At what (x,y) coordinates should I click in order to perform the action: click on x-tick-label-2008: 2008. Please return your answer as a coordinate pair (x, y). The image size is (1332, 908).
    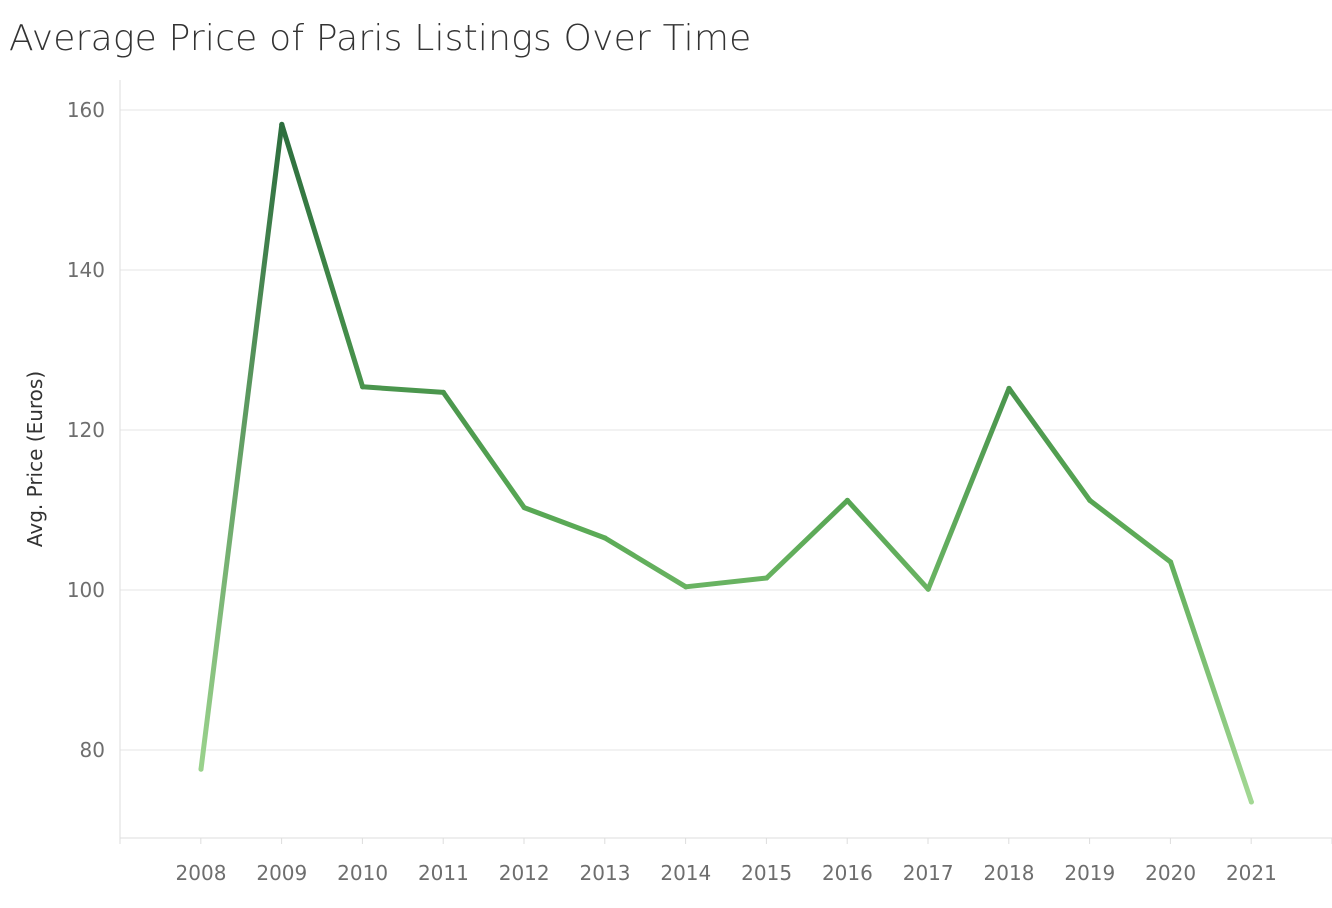
    Looking at the image, I should click on (201, 873).